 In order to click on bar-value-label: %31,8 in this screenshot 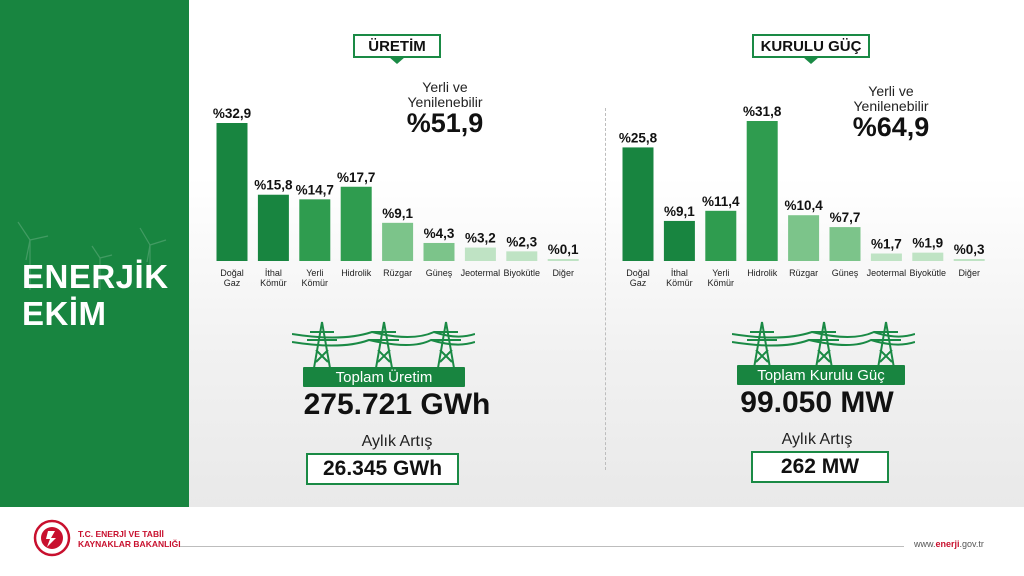, I will do `click(762, 111)`.